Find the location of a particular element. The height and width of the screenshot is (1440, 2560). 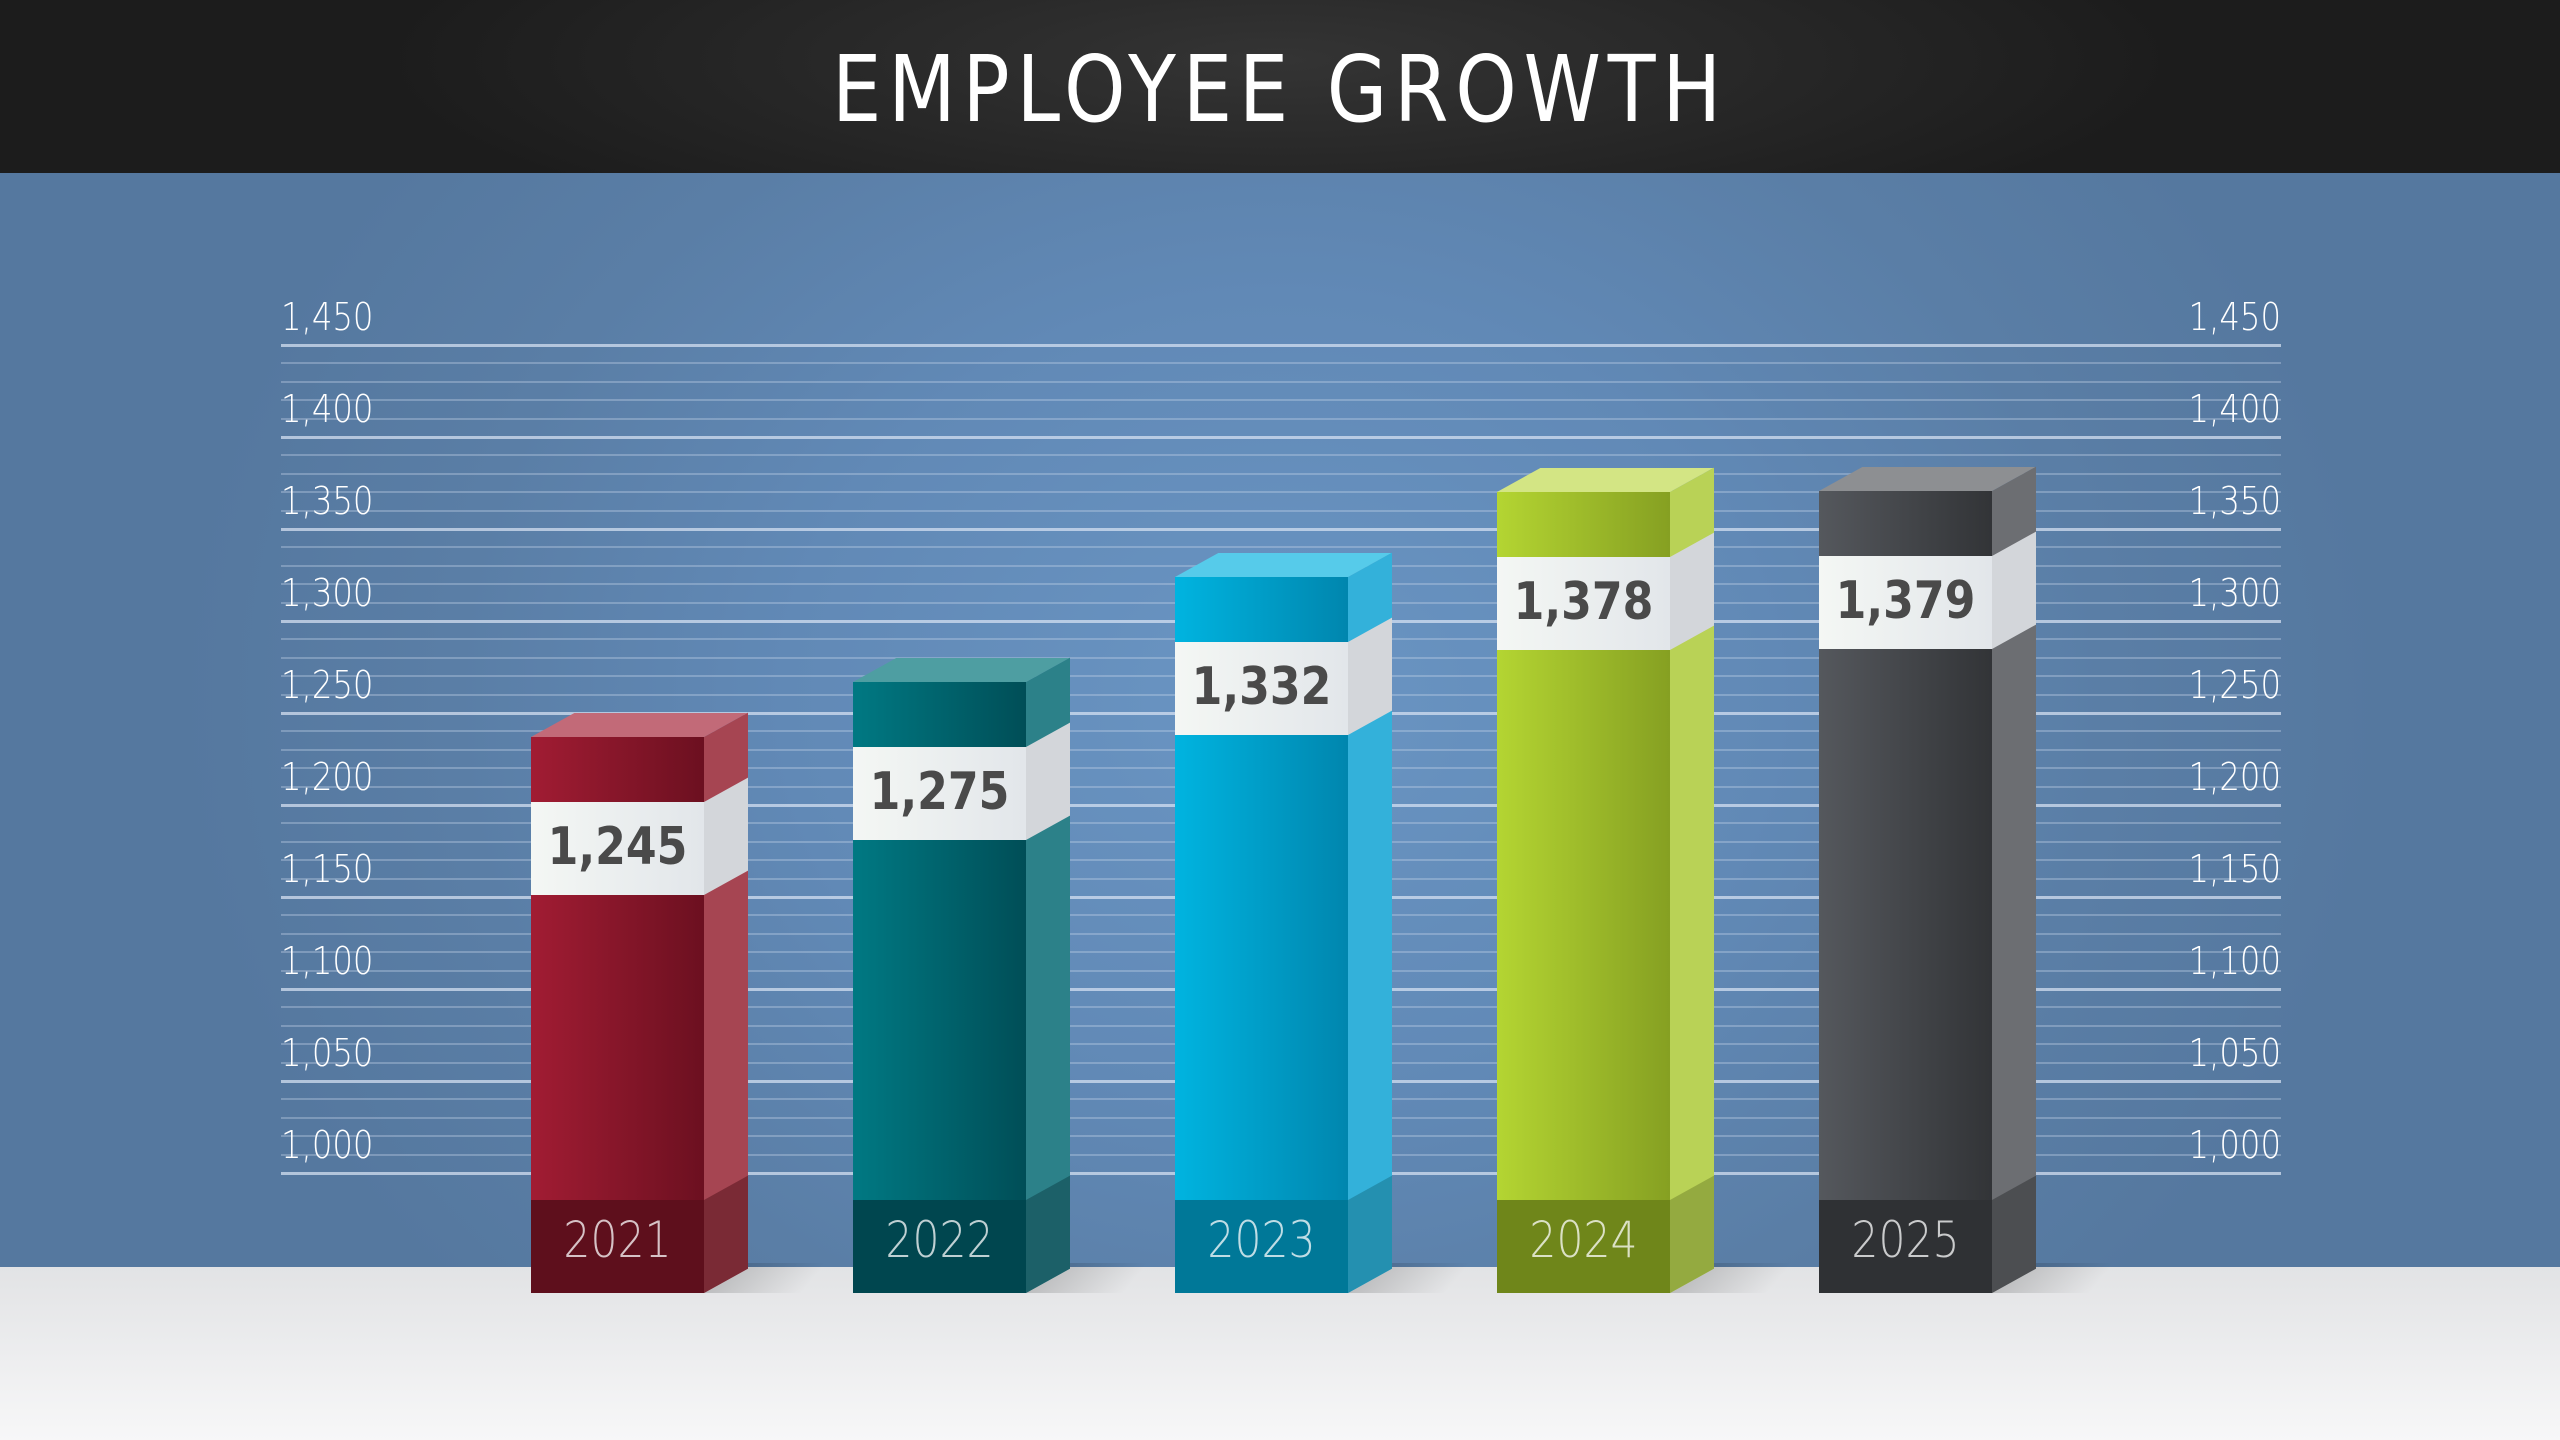

x-tick-label: 2024 is located at coordinates (1583, 1239).